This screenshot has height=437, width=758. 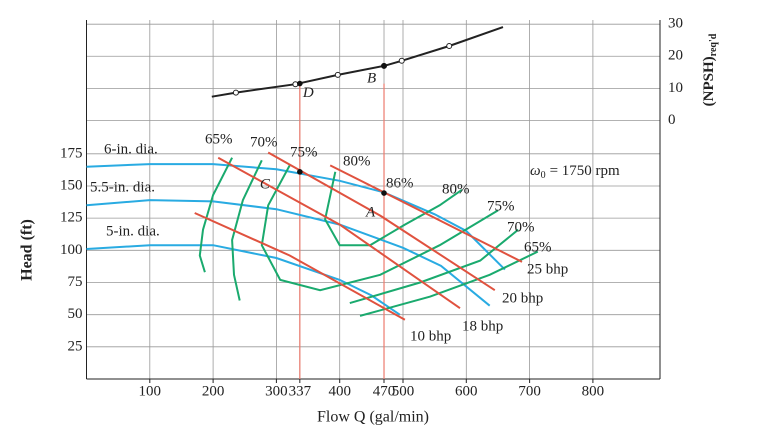 What do you see at coordinates (75, 314) in the screenshot?
I see `y-tick-label: 50` at bounding box center [75, 314].